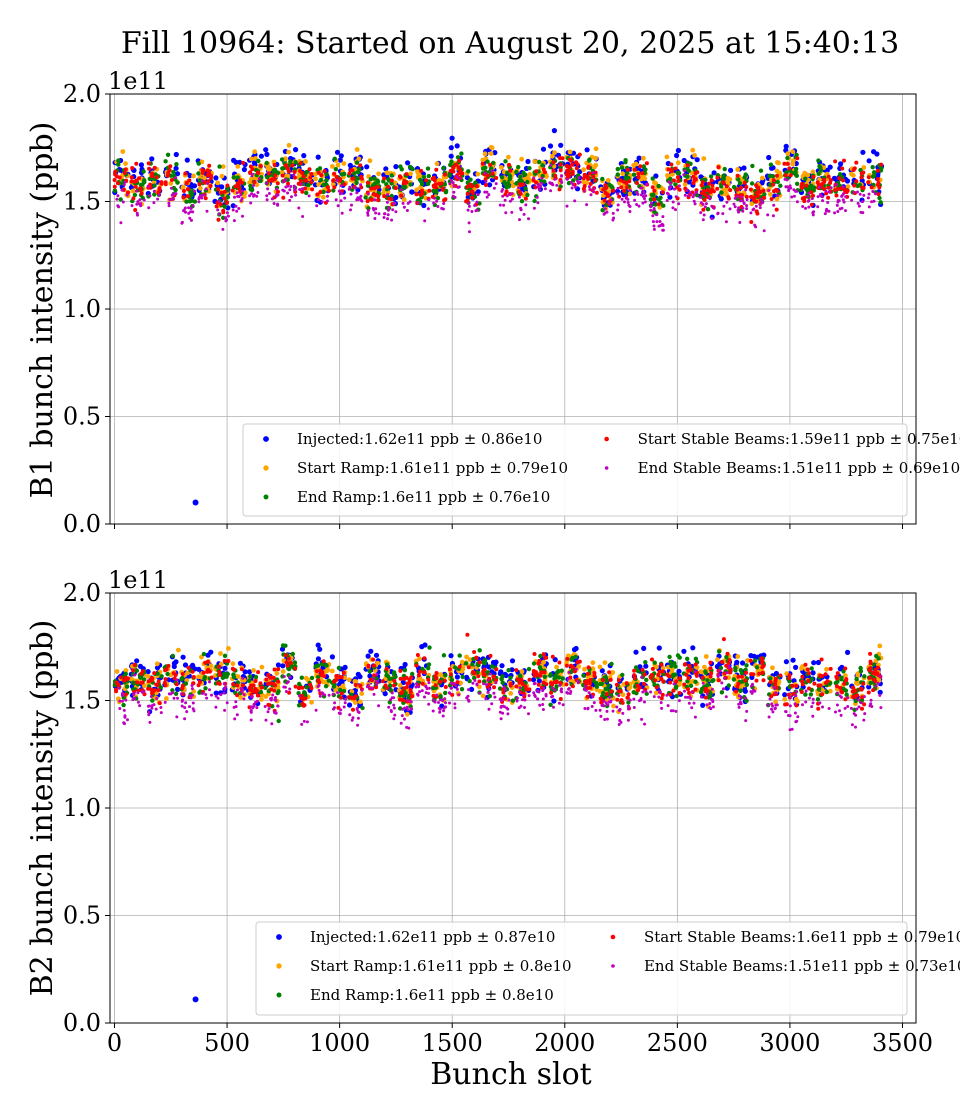  What do you see at coordinates (432, 468) in the screenshot?
I see `legend-entry-1: Start Ramp:1.61e11 ppb ± 0.79e10` at bounding box center [432, 468].